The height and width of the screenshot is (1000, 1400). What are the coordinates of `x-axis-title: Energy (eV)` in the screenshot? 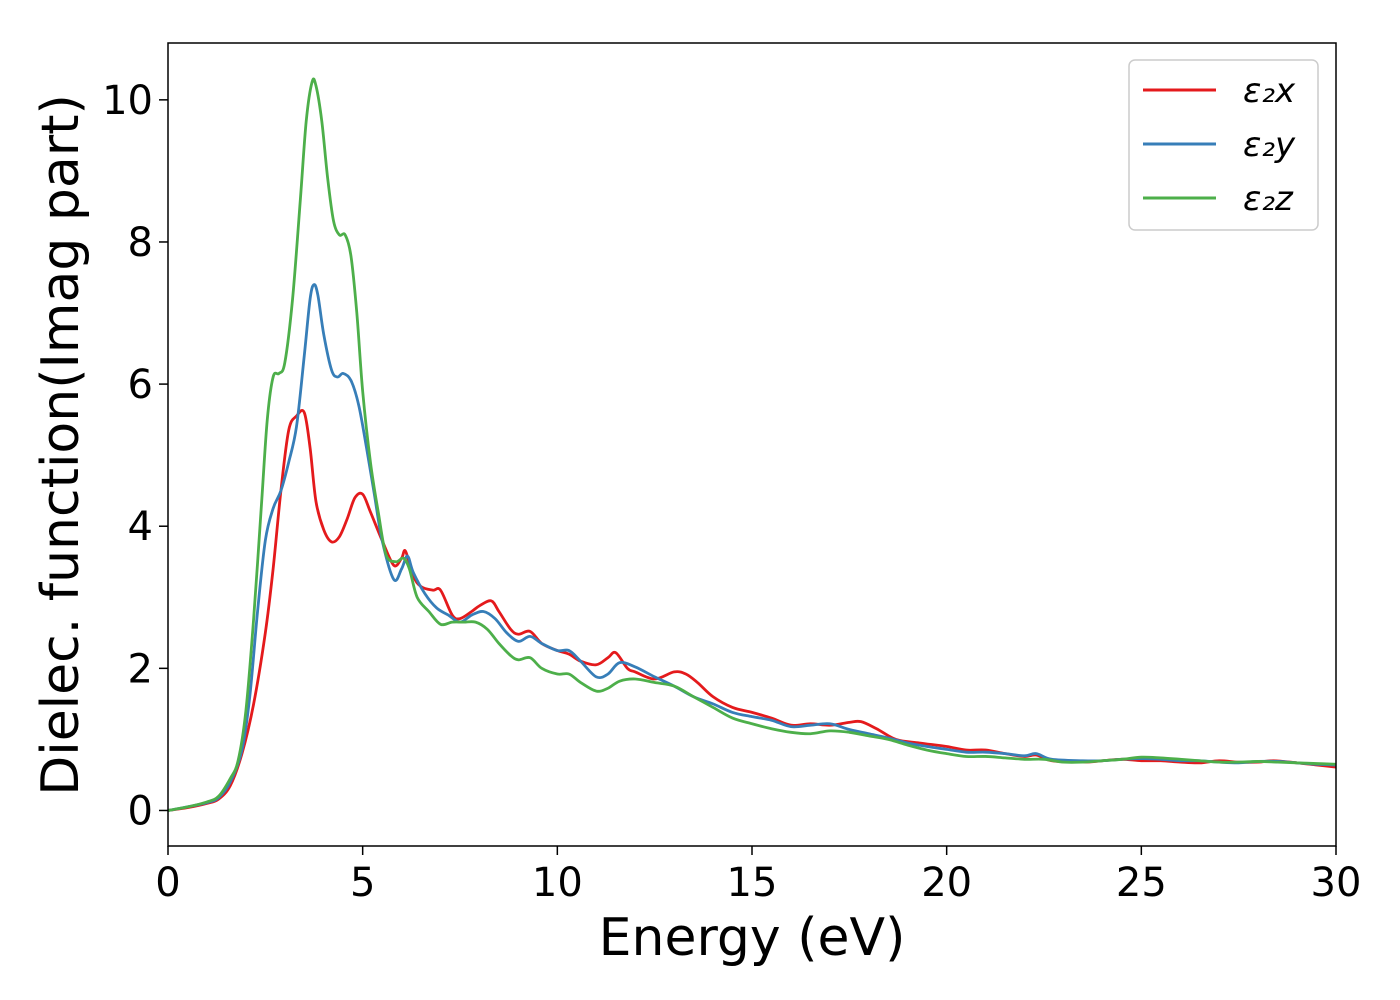 It's located at (752, 938).